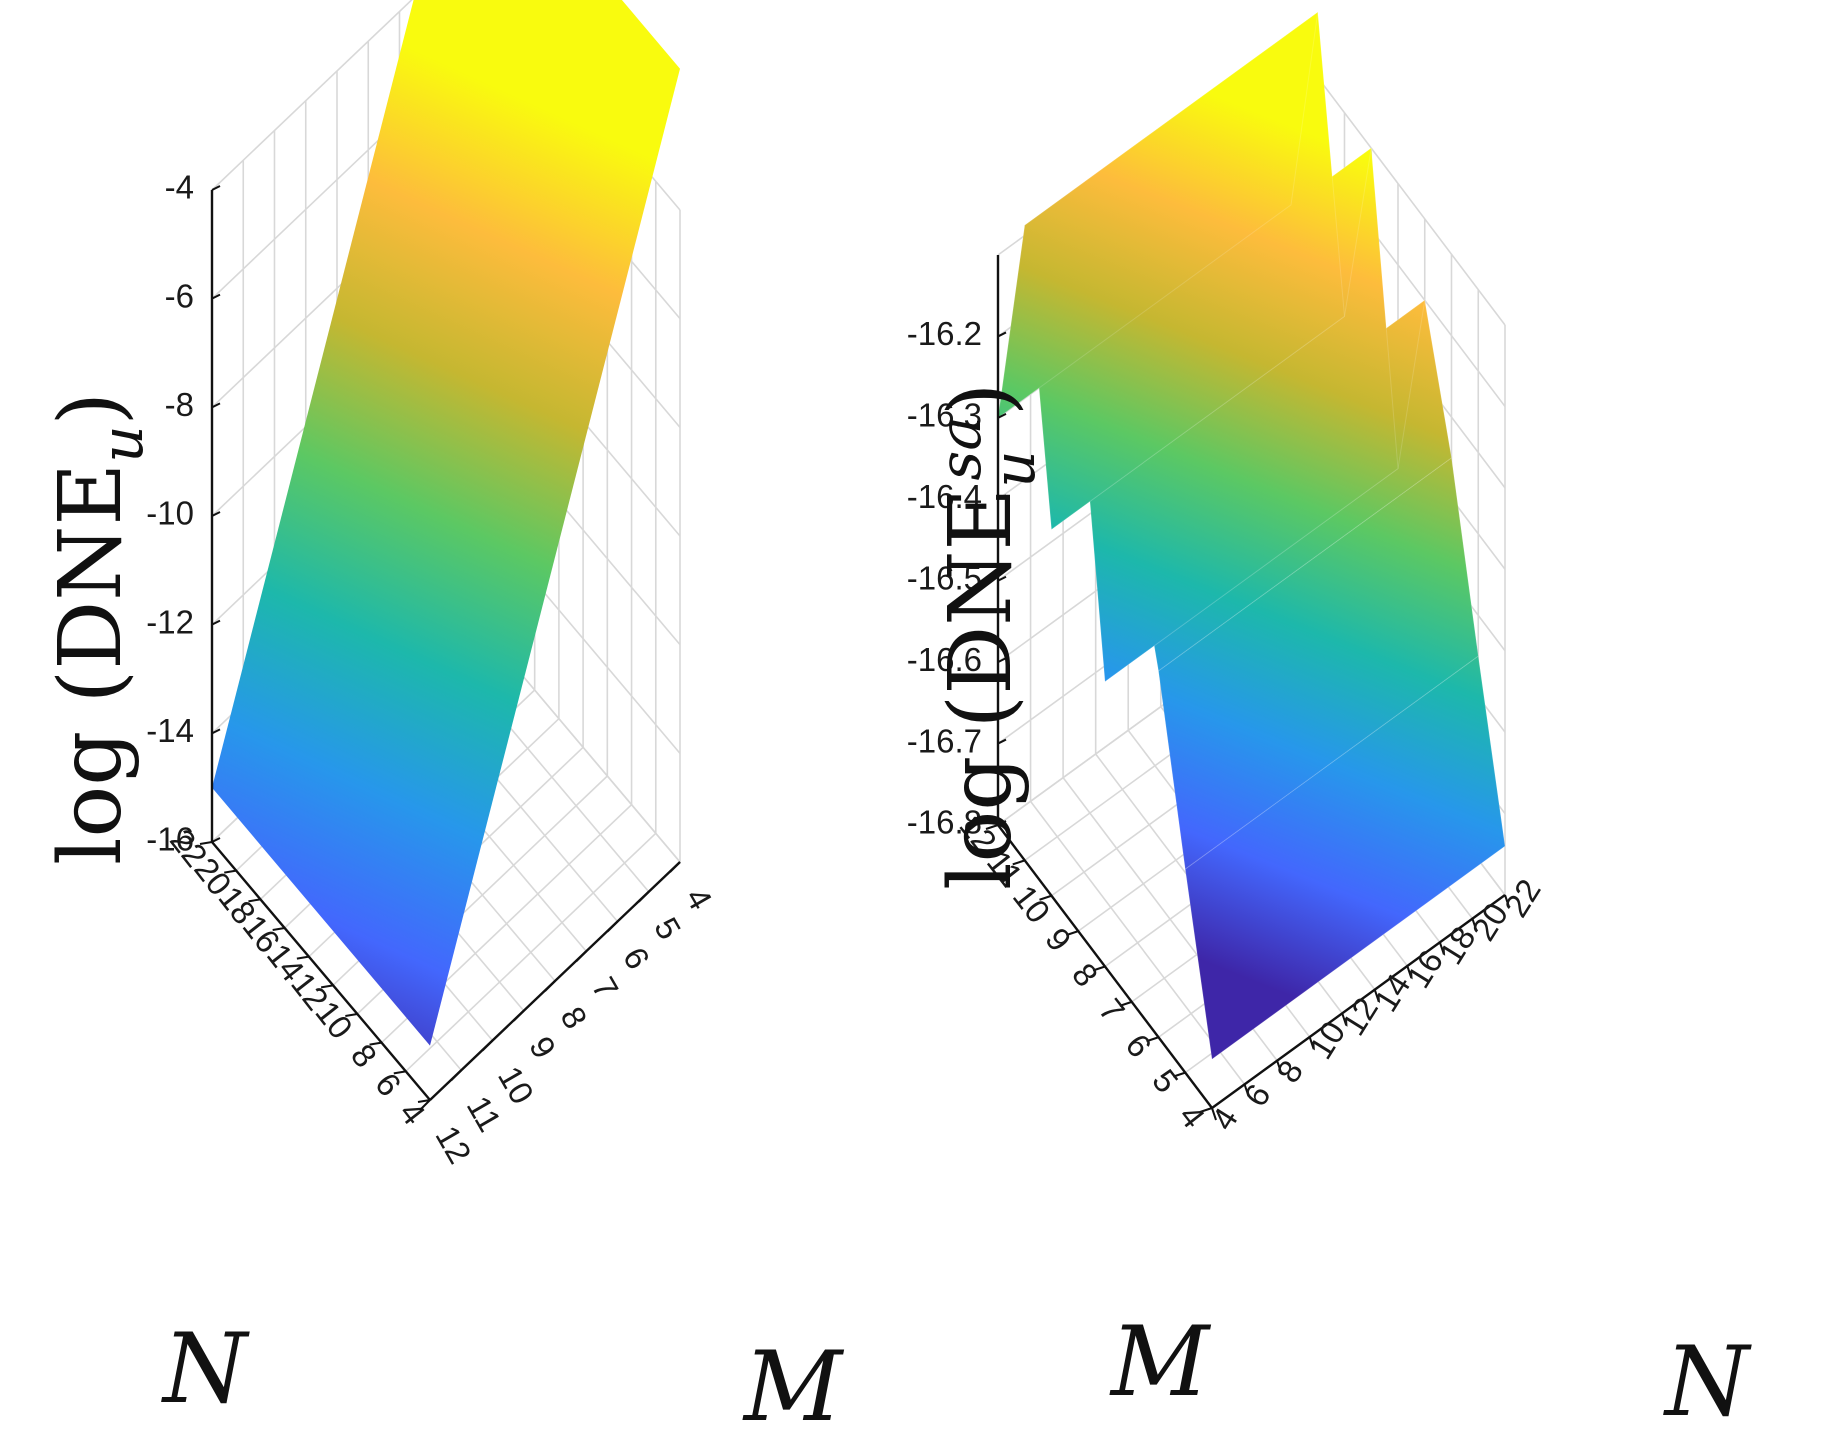 The height and width of the screenshot is (1440, 1847). What do you see at coordinates (170, 839) in the screenshot?
I see `z-tick-label: -16` at bounding box center [170, 839].